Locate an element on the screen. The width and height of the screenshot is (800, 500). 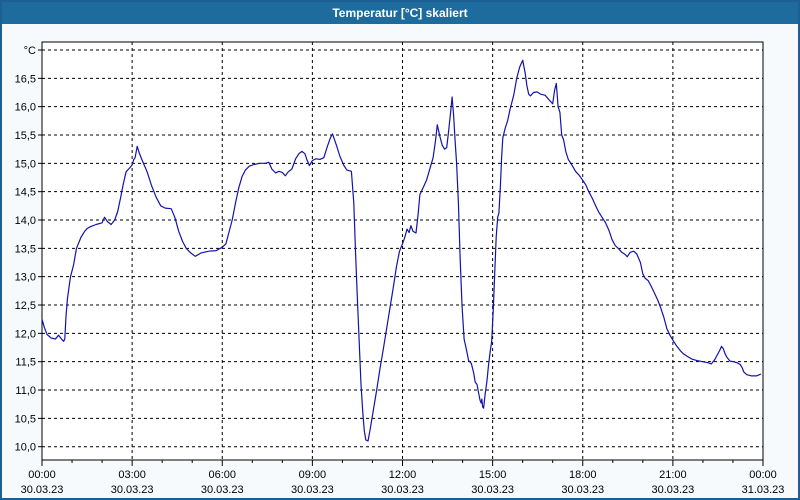
y-tick-label: 13,5 is located at coordinates (25, 249).